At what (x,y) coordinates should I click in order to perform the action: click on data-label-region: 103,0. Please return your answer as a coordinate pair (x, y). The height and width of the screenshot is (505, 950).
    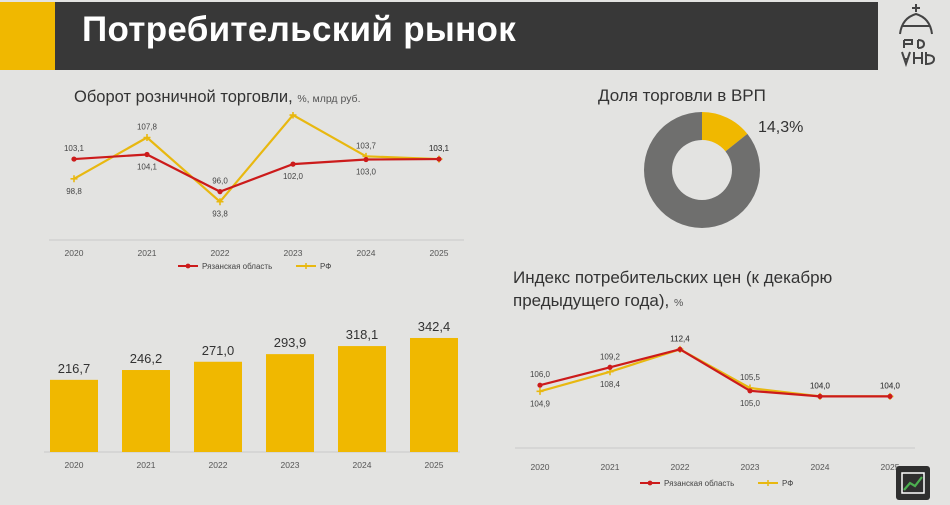
    Looking at the image, I should click on (366, 172).